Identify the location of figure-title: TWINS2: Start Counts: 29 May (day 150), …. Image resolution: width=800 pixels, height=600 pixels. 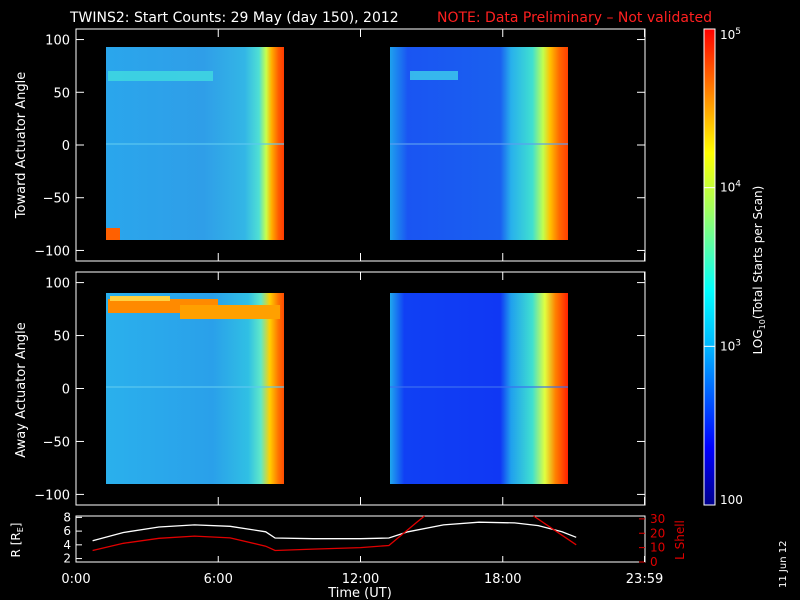
(234, 18).